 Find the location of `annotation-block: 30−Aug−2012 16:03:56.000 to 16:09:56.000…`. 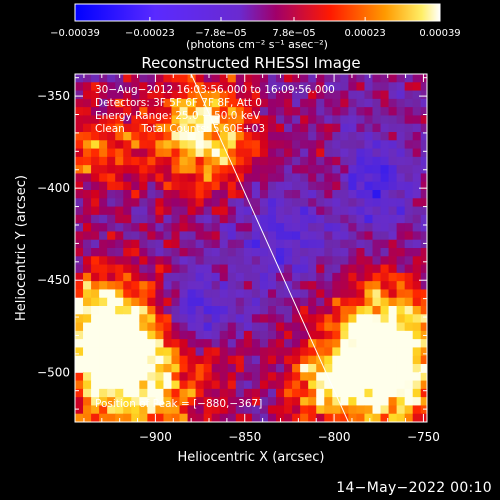

annotation-block: 30−Aug−2012 16:03:56.000 to 16:09:56.000… is located at coordinates (215, 109).